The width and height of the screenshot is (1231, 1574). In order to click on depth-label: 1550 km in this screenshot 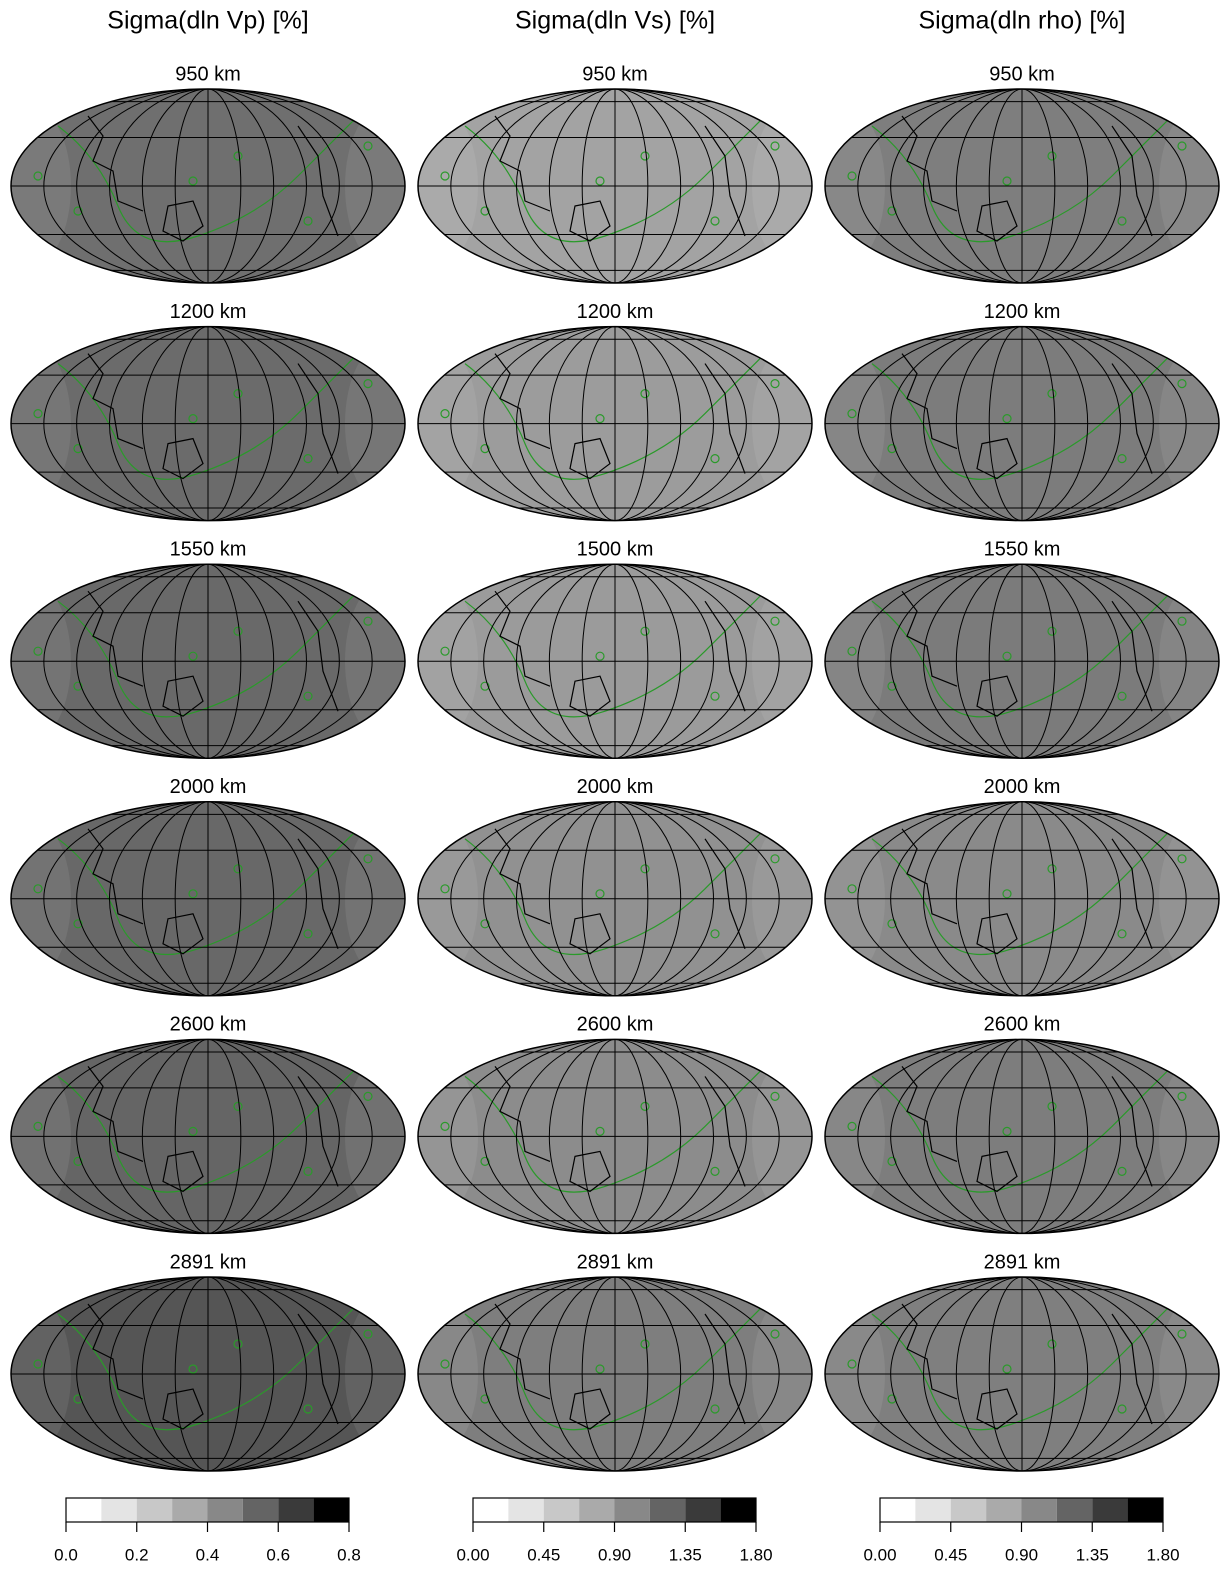, I will do `click(1022, 549)`.